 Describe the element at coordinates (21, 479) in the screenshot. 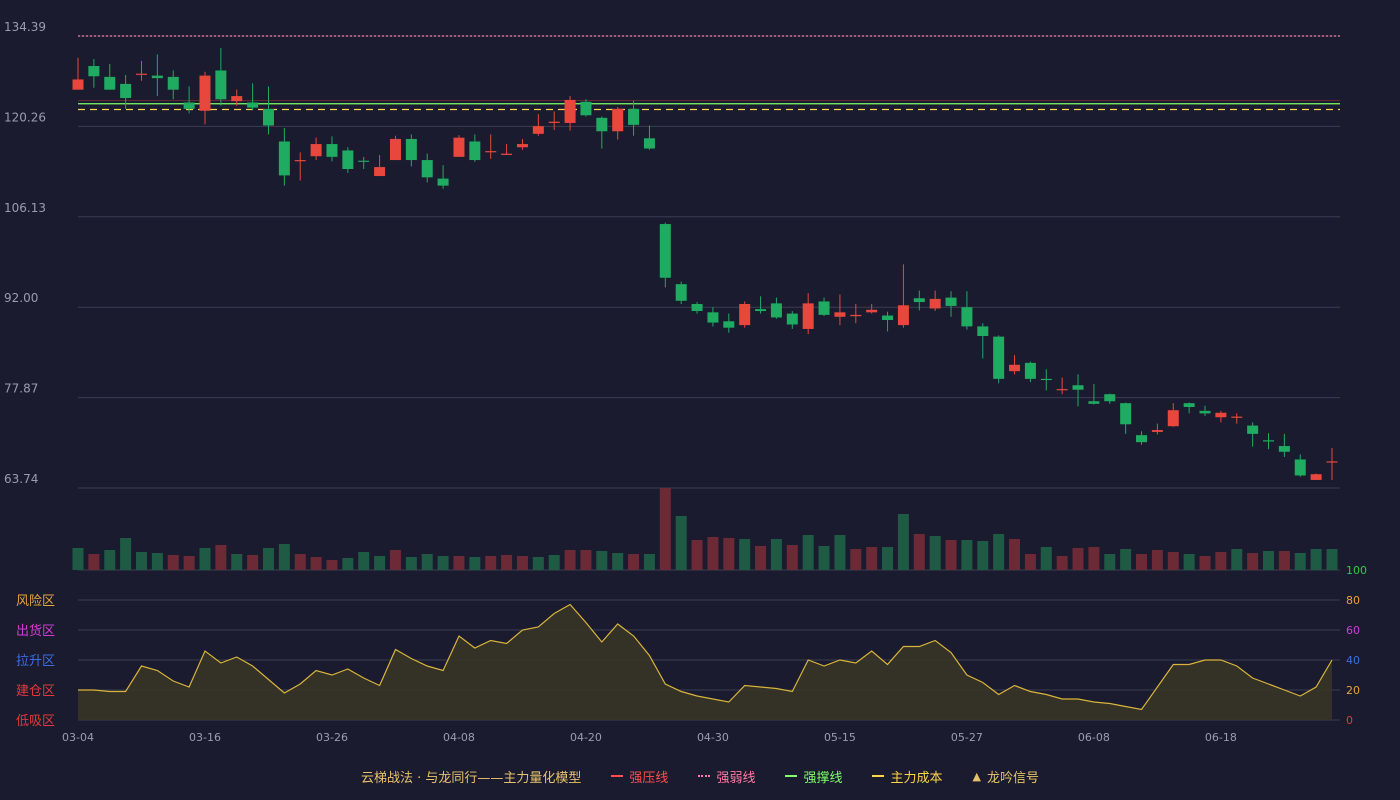

I see `price-tick-label: 63.74` at that location.